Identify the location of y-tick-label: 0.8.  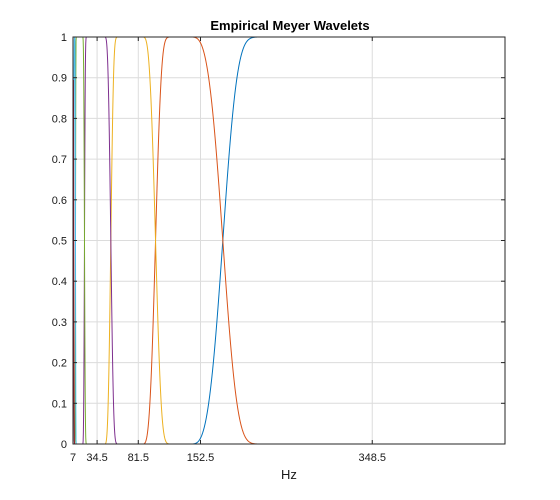
(59, 119).